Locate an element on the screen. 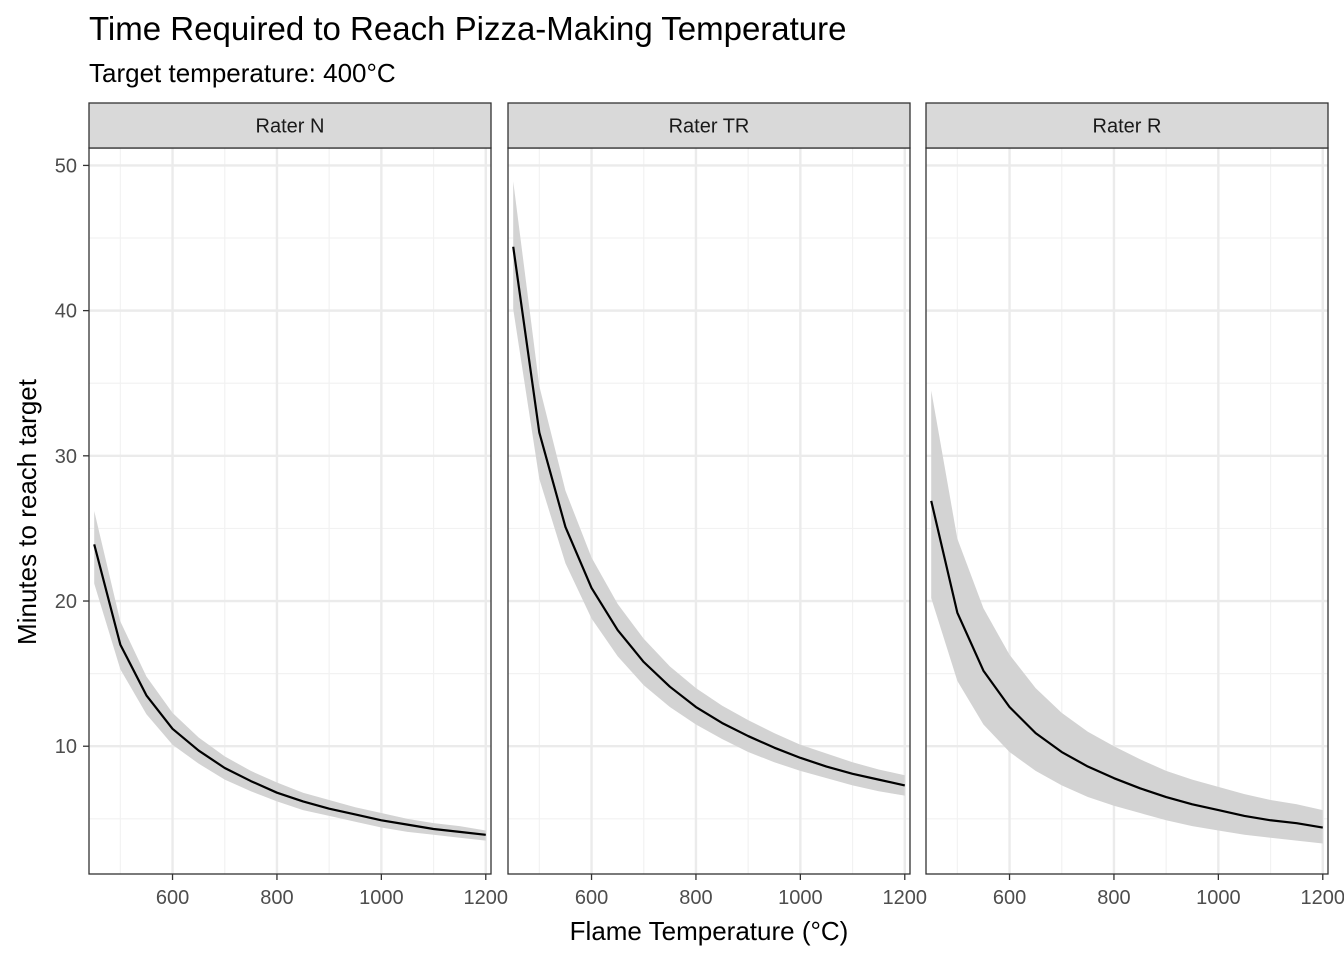 The image size is (1344, 960). facet-label: Rater R is located at coordinates (1127, 127).